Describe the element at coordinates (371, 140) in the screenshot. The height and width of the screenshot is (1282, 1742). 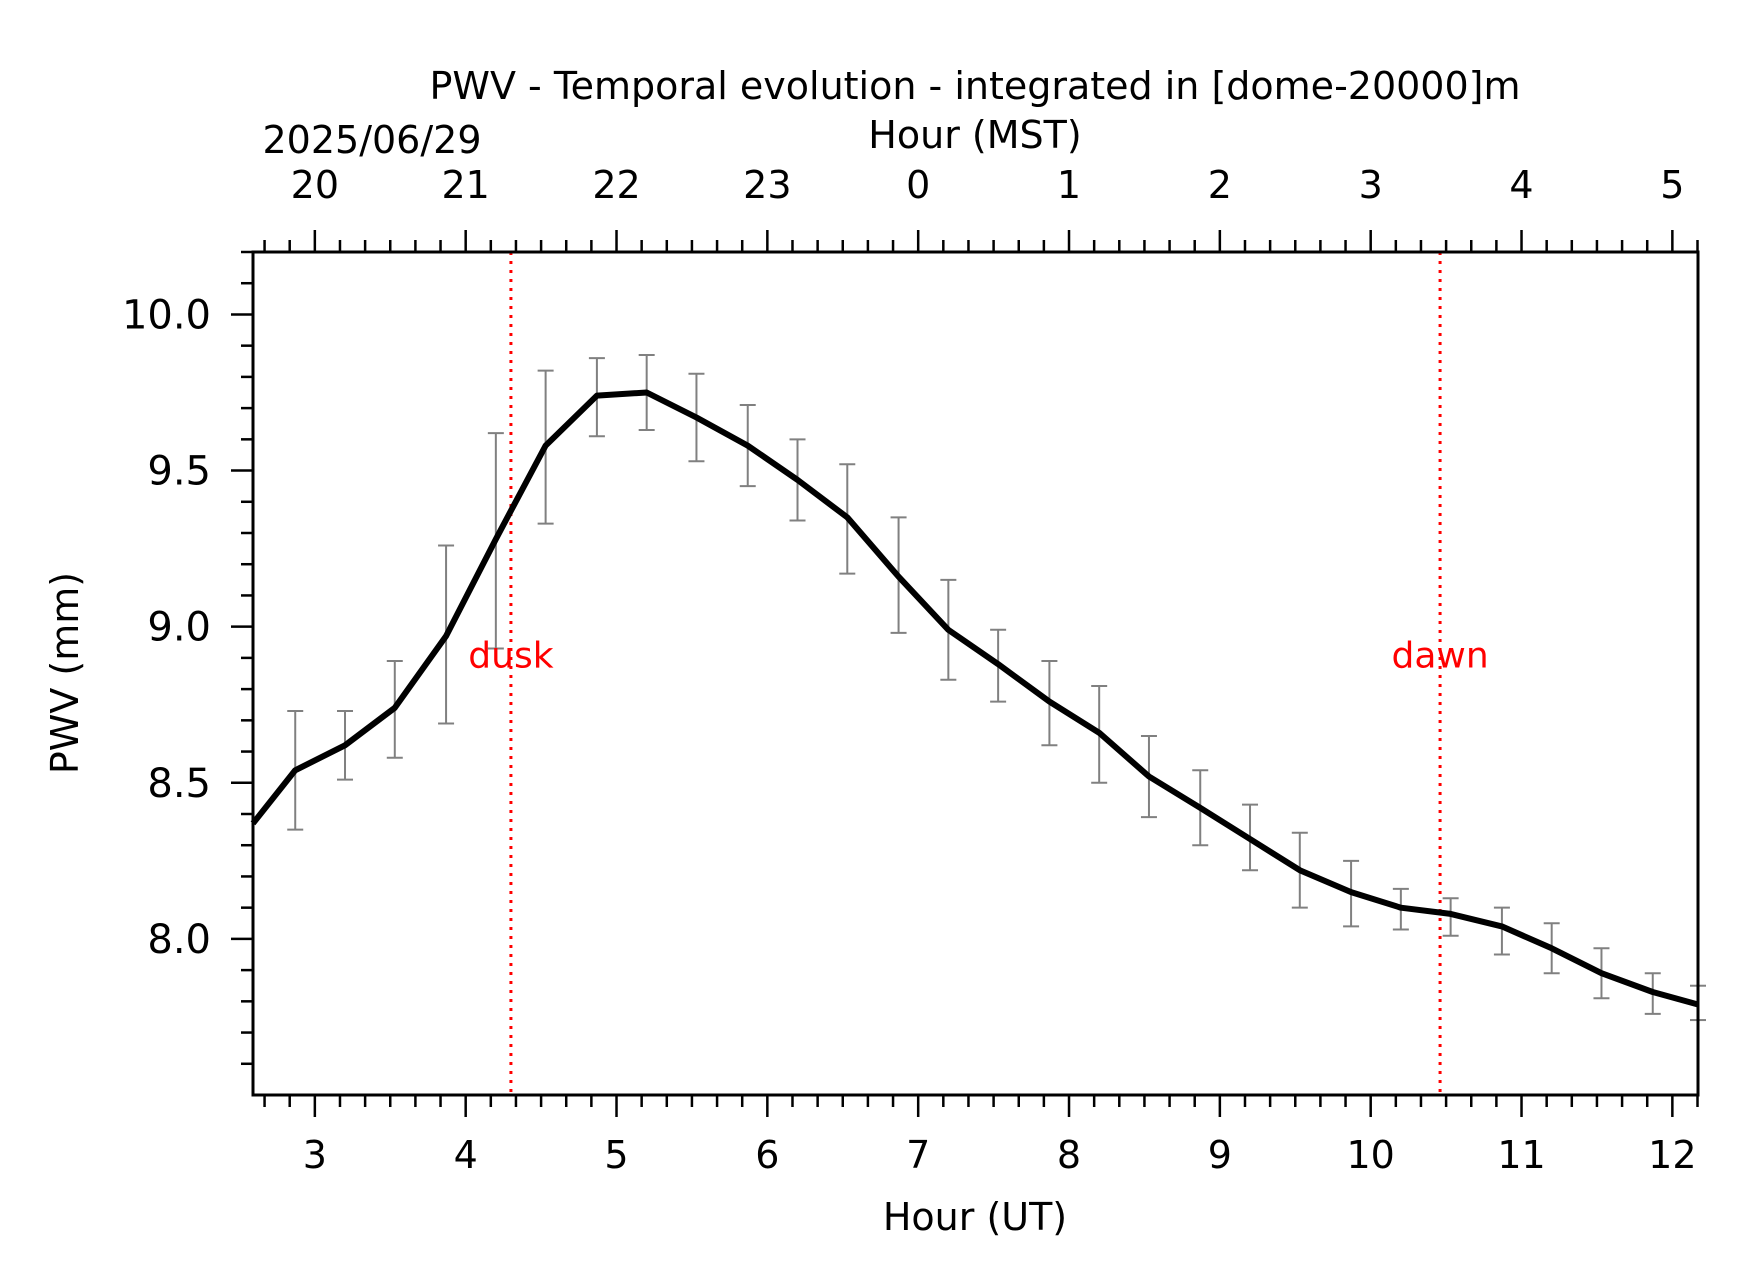
I see `top-date-label: 2025/06/29` at that location.